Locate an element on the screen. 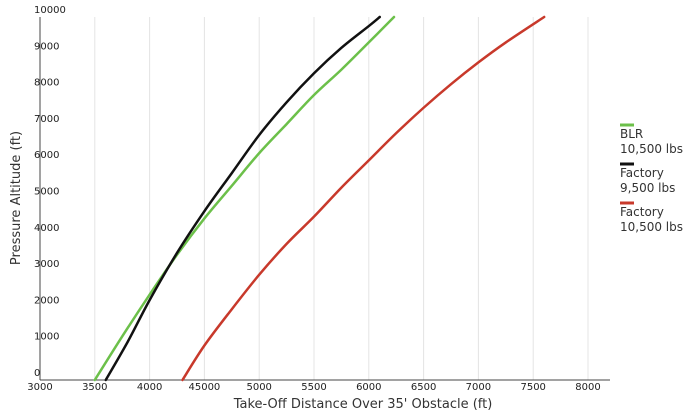 The height and width of the screenshot is (414, 684). x-tick-label: 6000 is located at coordinates (368, 387).